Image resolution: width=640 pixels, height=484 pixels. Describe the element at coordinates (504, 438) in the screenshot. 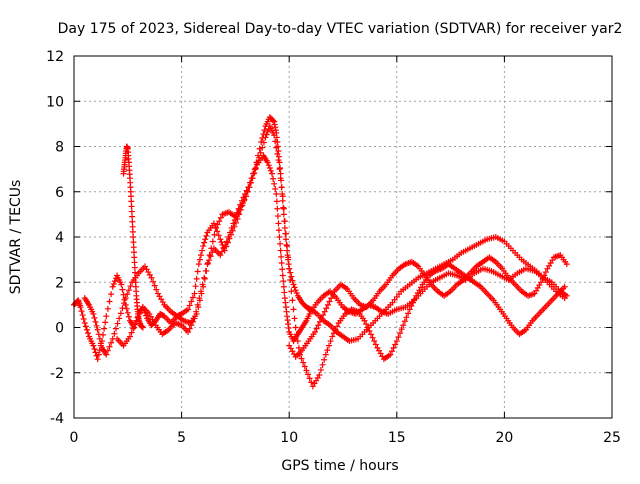

I see `x-tick-label: 20` at that location.